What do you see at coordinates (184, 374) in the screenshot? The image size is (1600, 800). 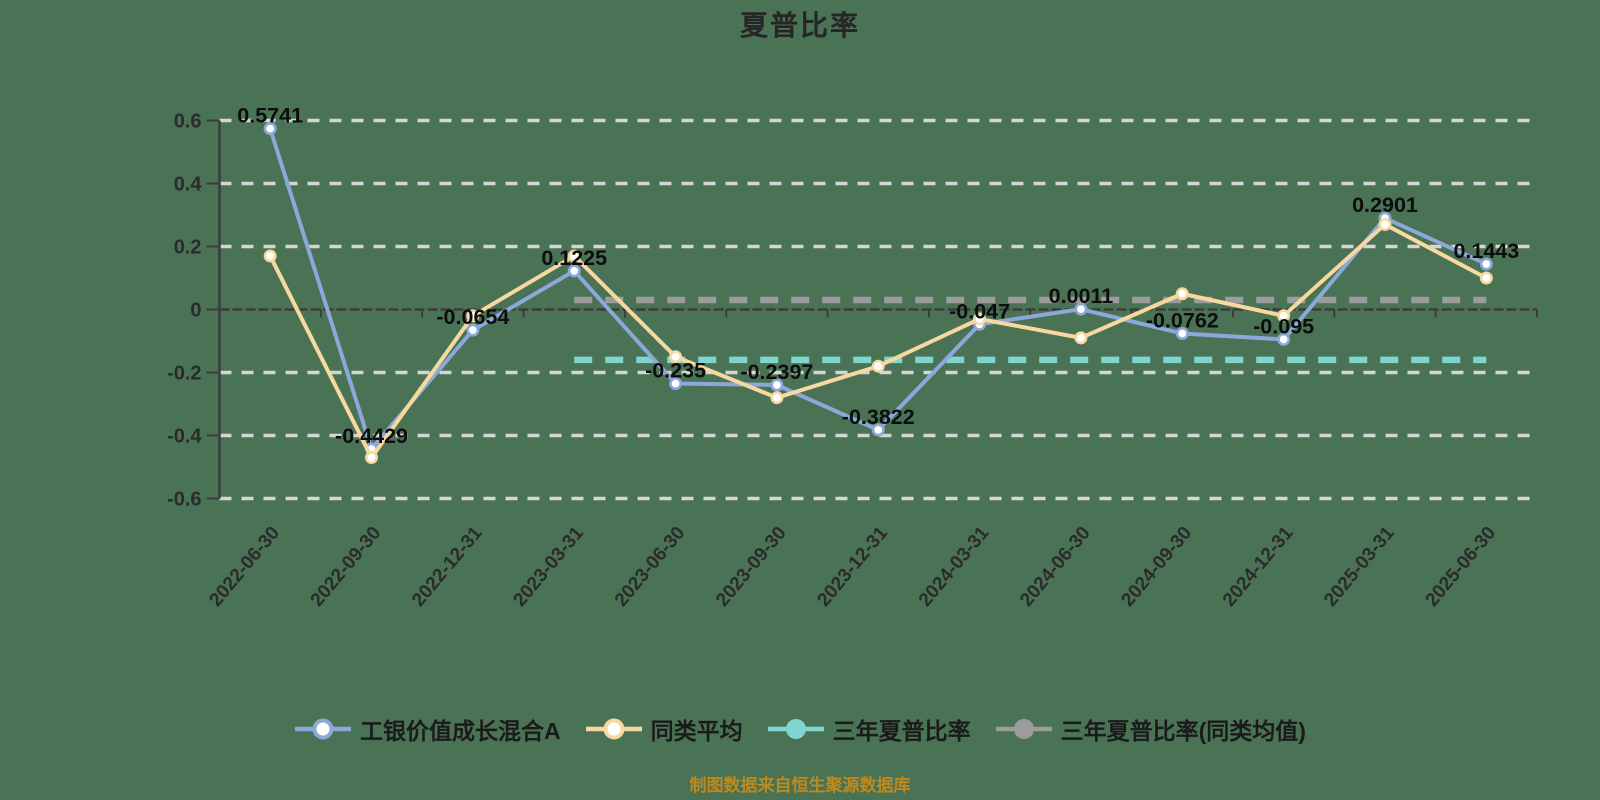 I see `y-tick-label: -0.2` at bounding box center [184, 374].